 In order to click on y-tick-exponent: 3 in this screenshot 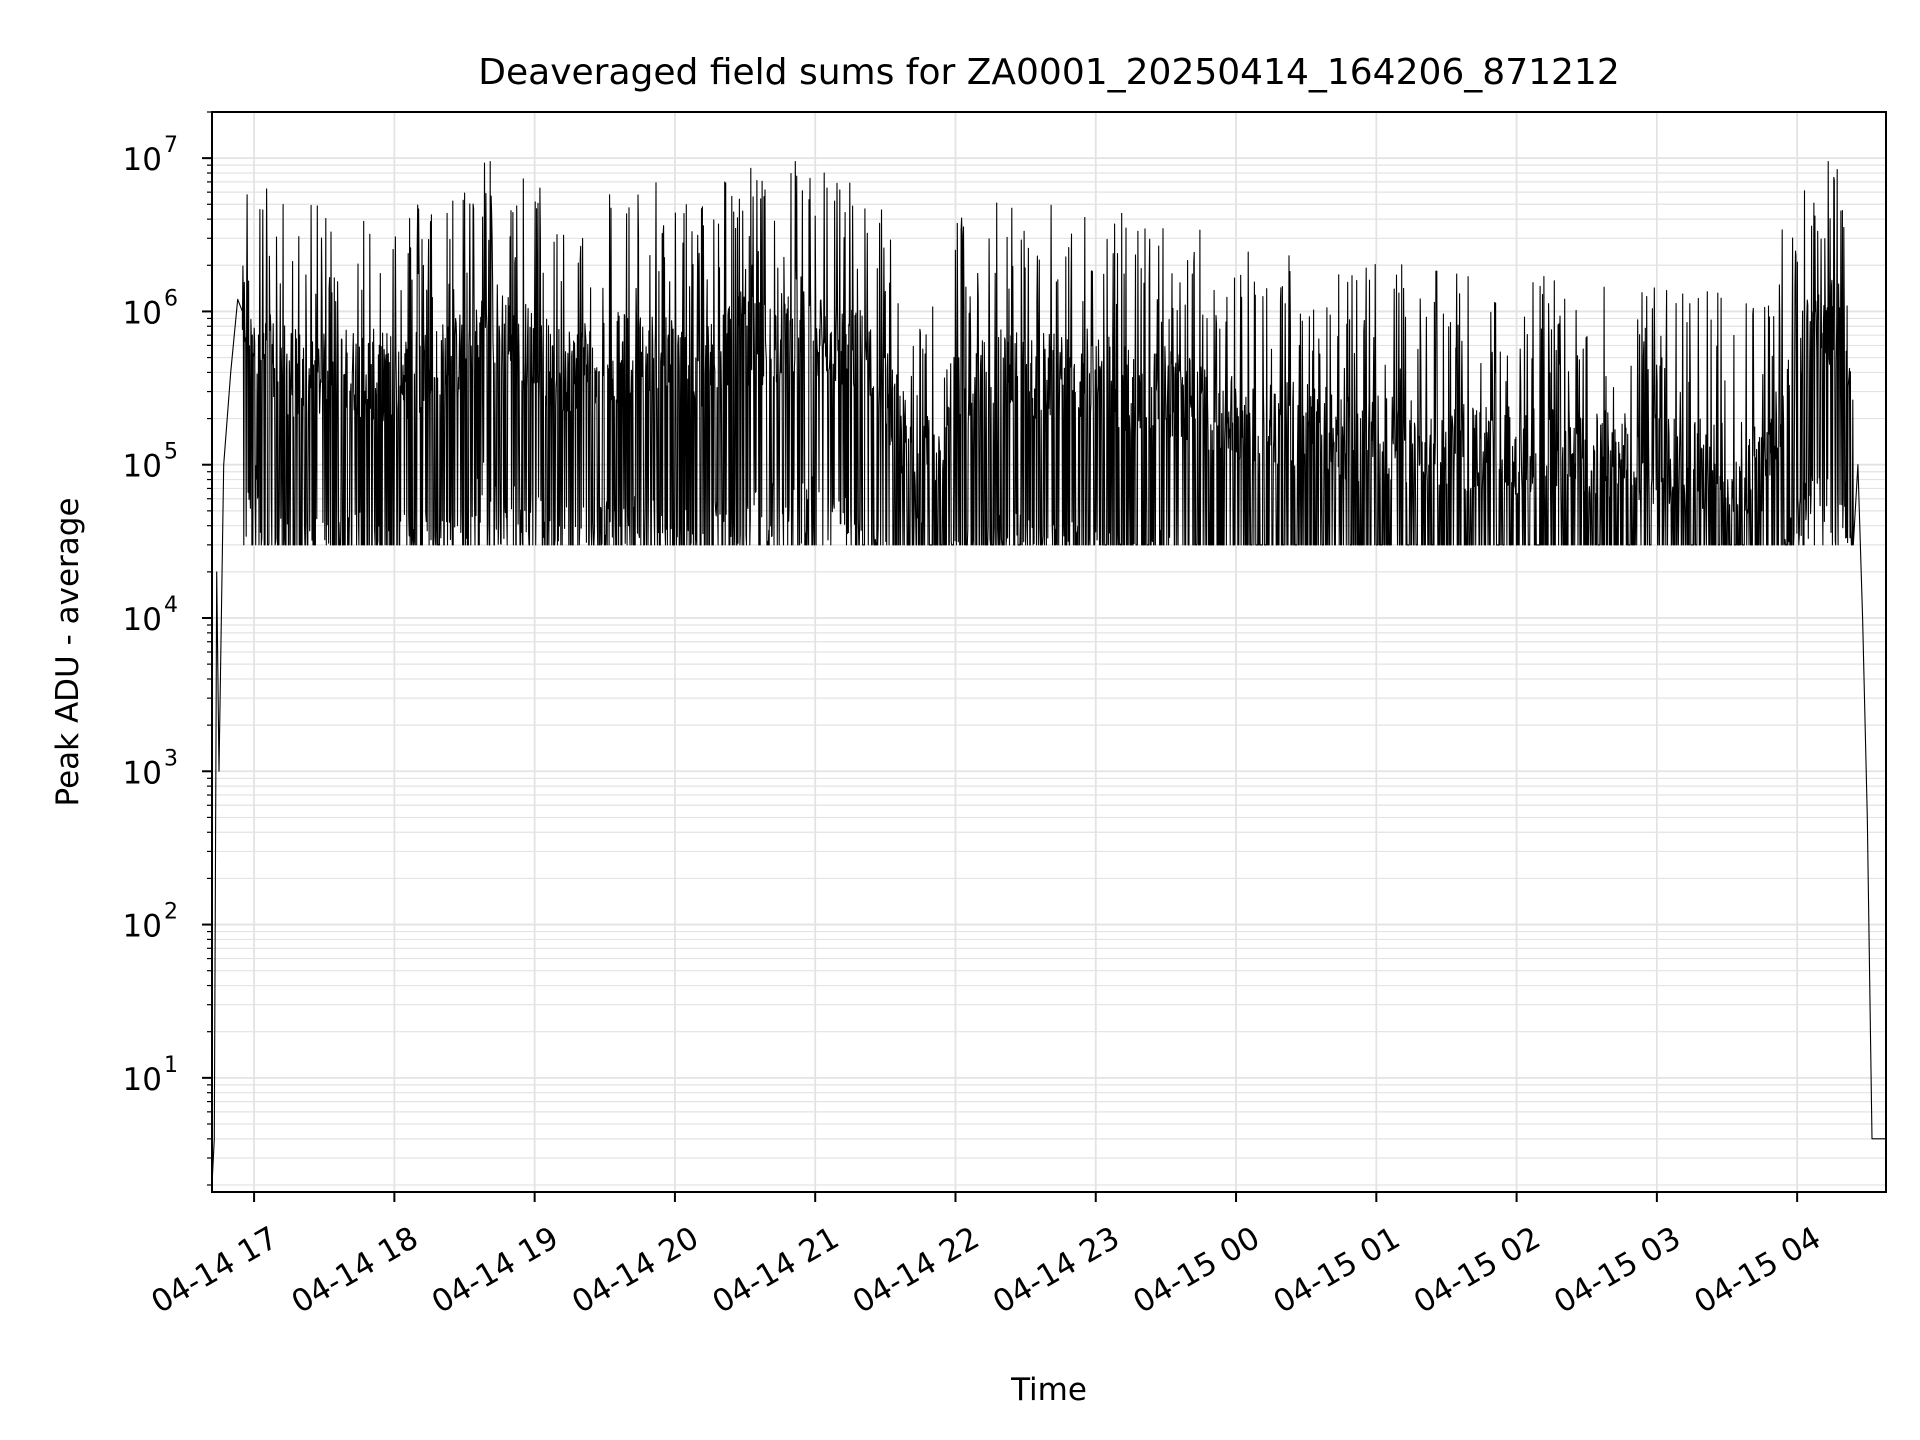, I will do `click(171, 758)`.